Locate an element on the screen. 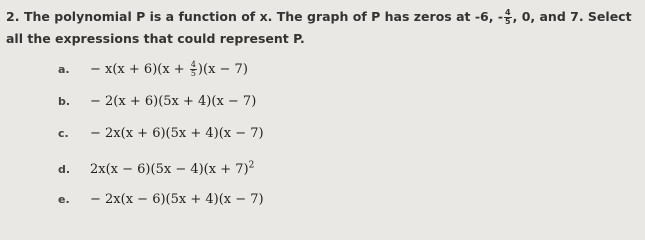 The width and height of the screenshot is (645, 240). expression-text: − 2(x + 6)(5x + 4)(x − 7) is located at coordinates (173, 101).